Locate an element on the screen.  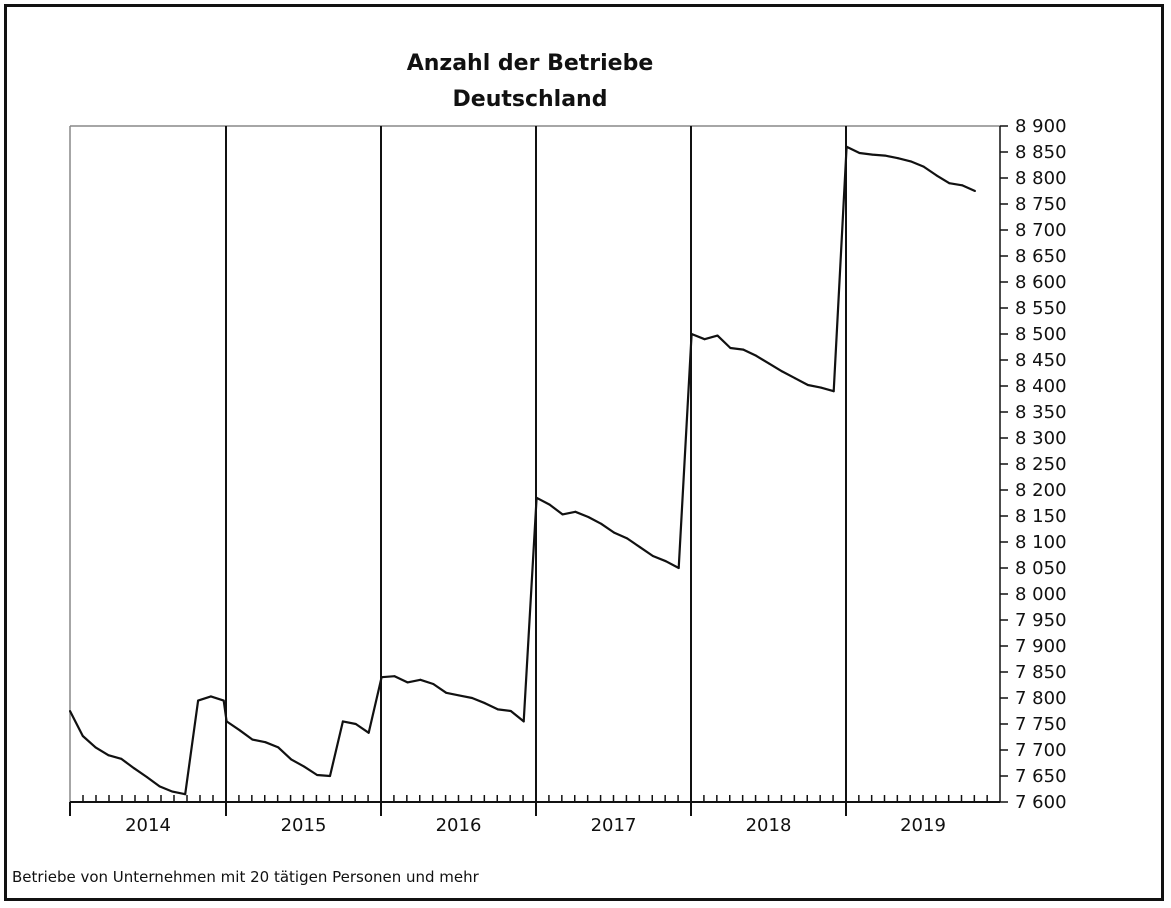
y-tick-label: 8 250 is located at coordinates (1041, 464).